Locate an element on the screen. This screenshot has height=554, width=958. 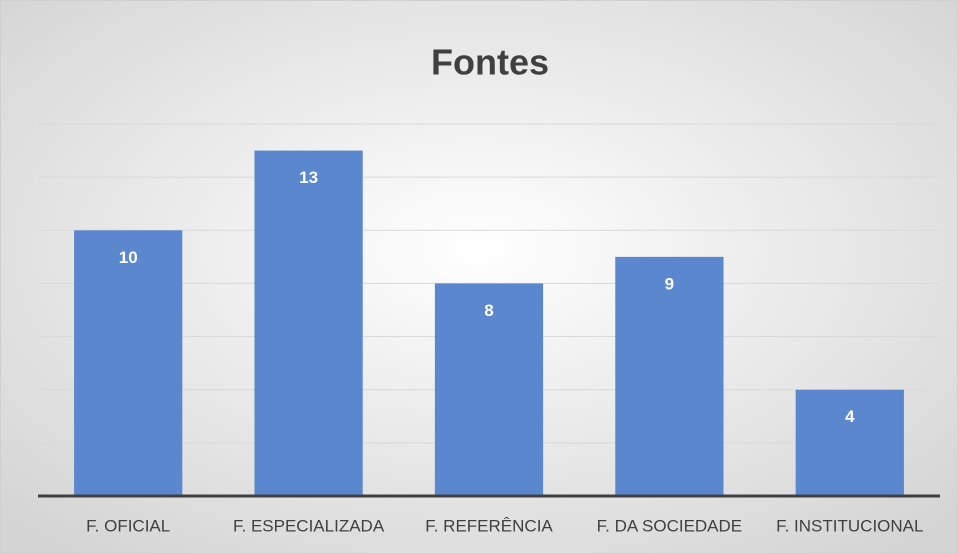
data-label: 4 is located at coordinates (850, 416).